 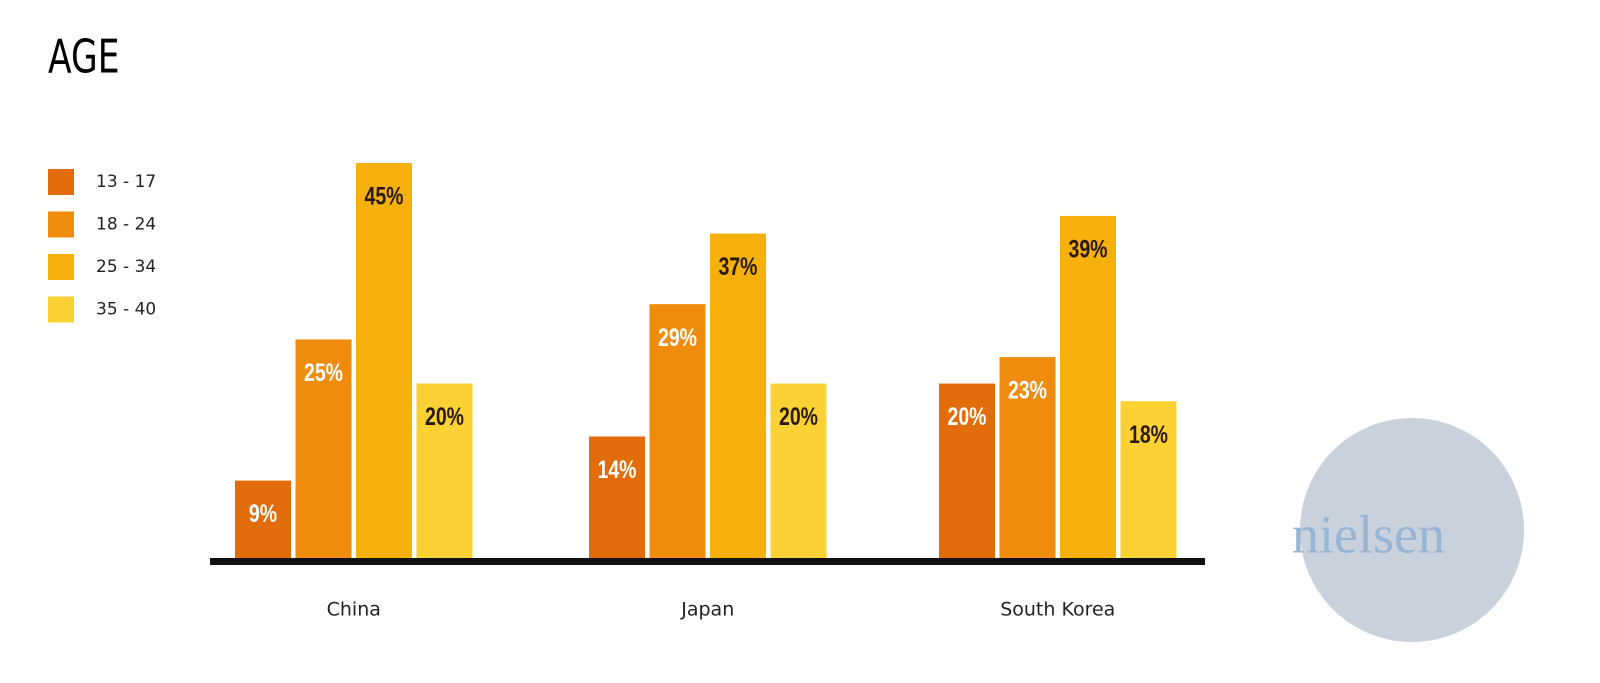 What do you see at coordinates (1027, 390) in the screenshot?
I see `value-label: 23%` at bounding box center [1027, 390].